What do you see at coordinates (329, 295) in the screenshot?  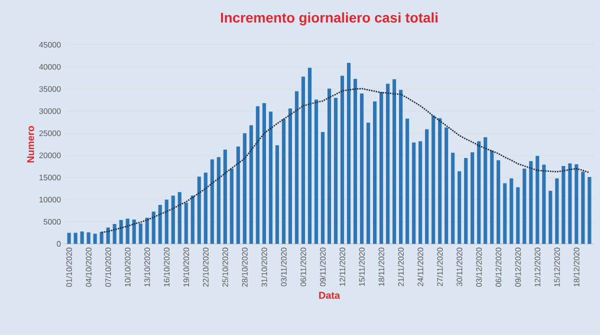 I see `x-axis-title: Data` at bounding box center [329, 295].